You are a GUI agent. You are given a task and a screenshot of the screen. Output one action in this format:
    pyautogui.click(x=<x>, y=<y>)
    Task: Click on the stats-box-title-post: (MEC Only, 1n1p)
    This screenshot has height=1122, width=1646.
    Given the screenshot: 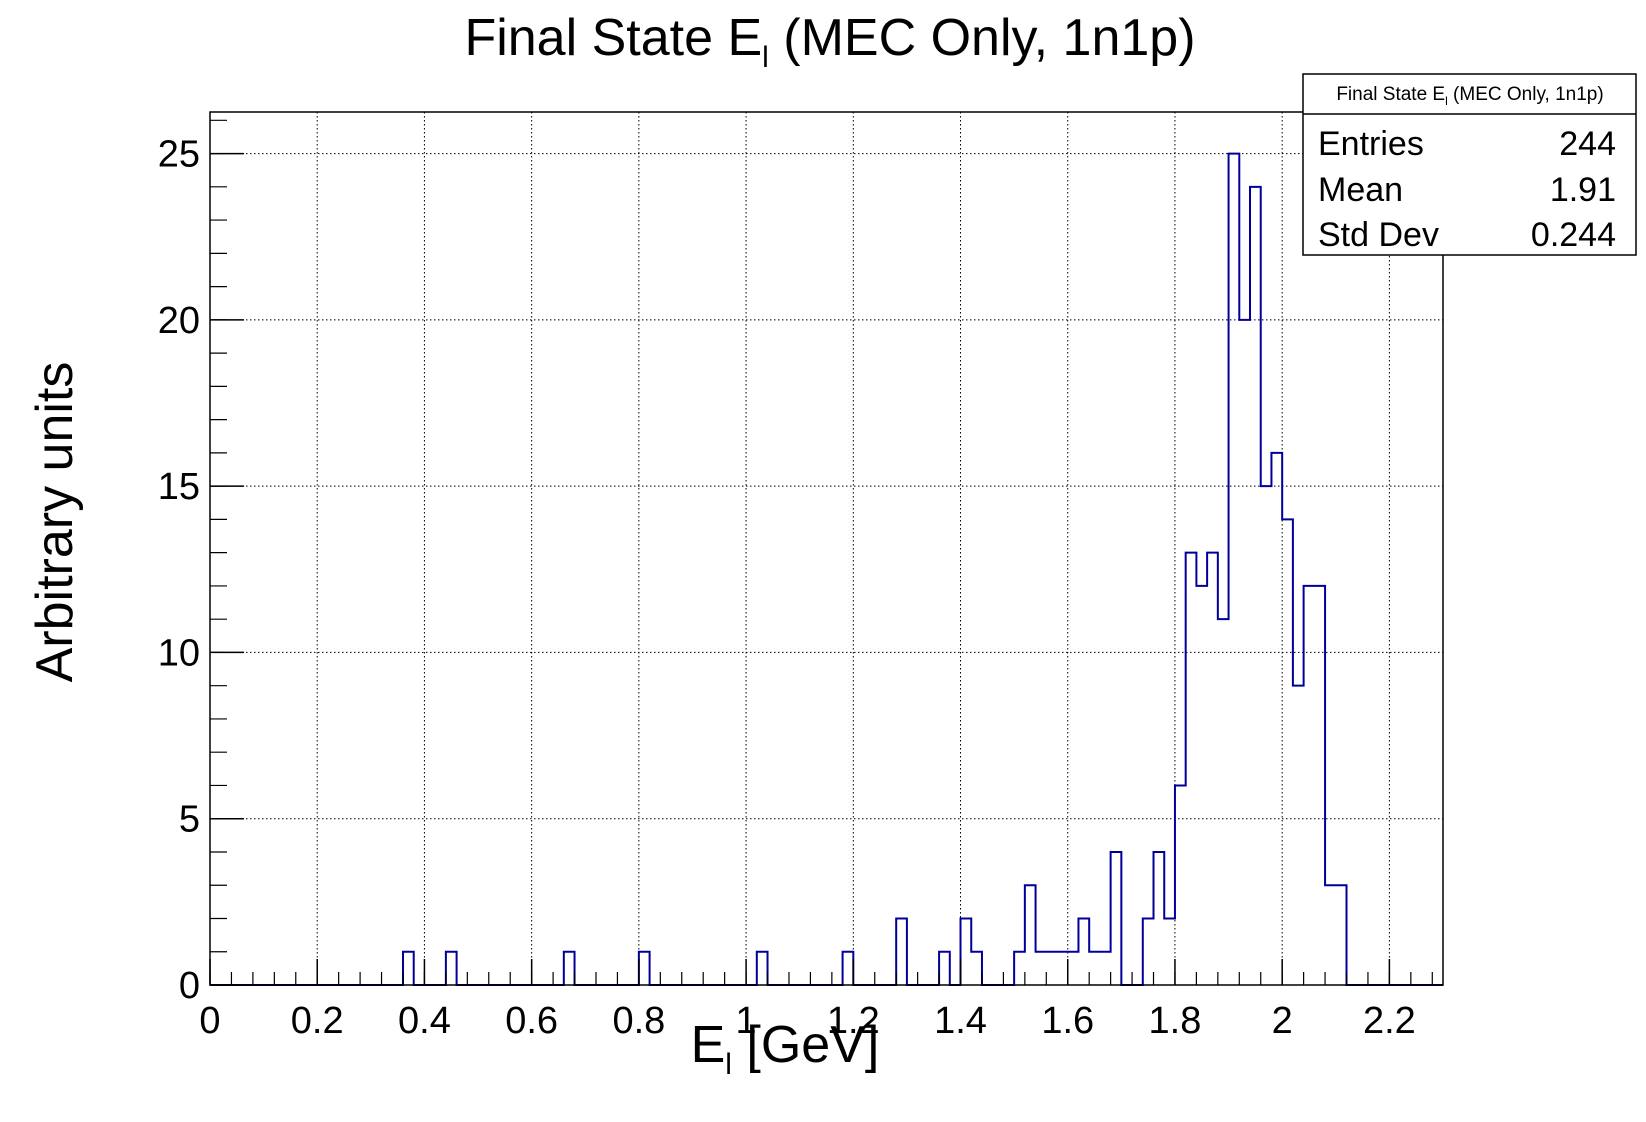 What is the action you would take?
    pyautogui.click(x=1526, y=94)
    